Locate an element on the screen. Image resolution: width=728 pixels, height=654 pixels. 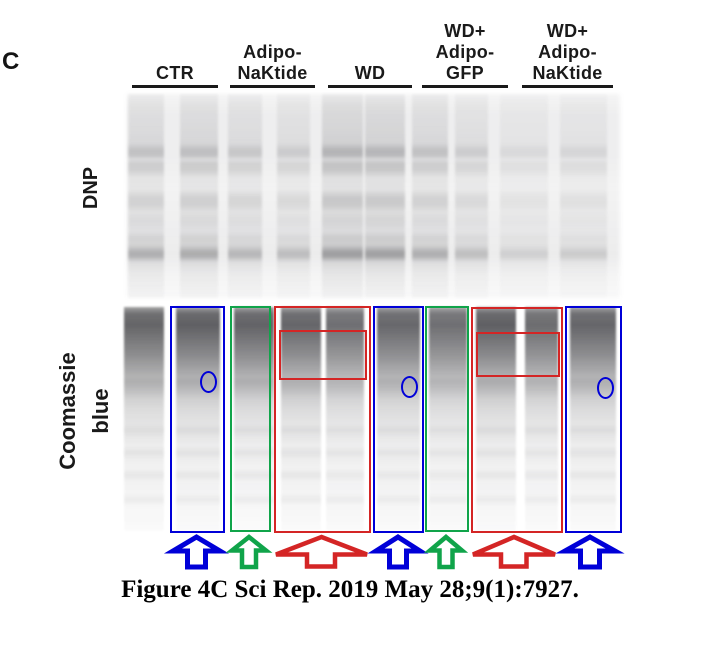
highlight-region-red-2-inner is located at coordinates (518, 354).